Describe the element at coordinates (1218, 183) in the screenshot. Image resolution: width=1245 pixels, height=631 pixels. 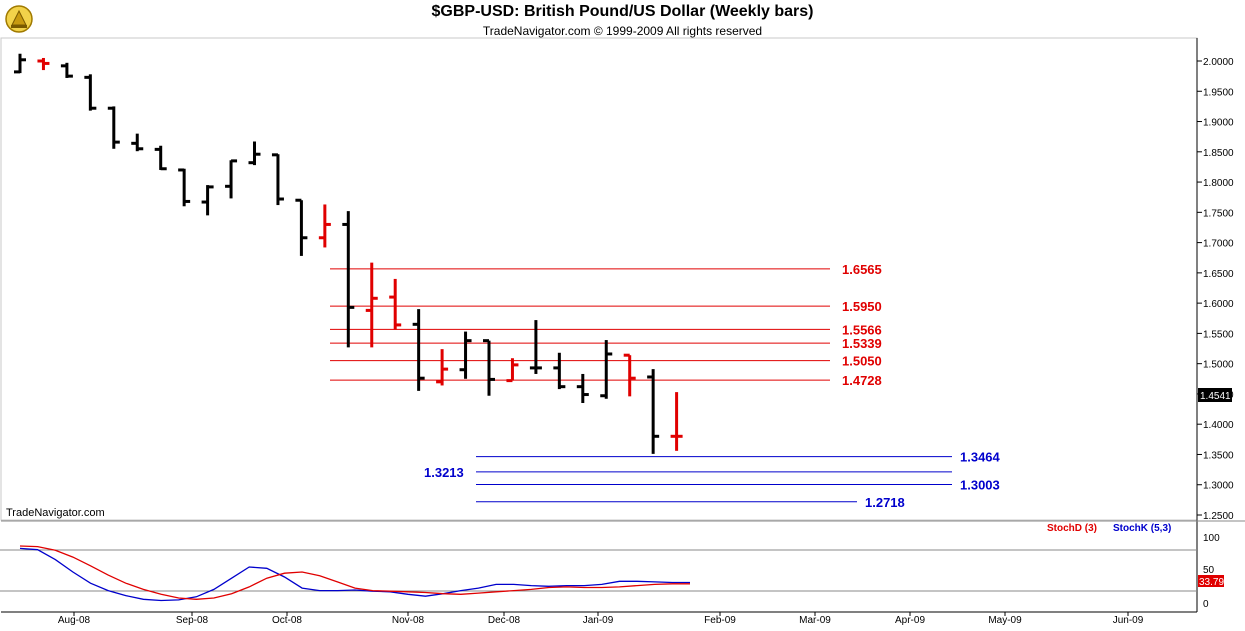
I see `y-tick-label: 1.8000` at that location.